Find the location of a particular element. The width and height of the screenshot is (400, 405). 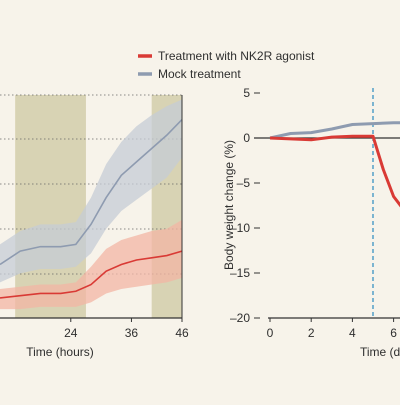

x-tick-label: 2 is located at coordinates (311, 333).